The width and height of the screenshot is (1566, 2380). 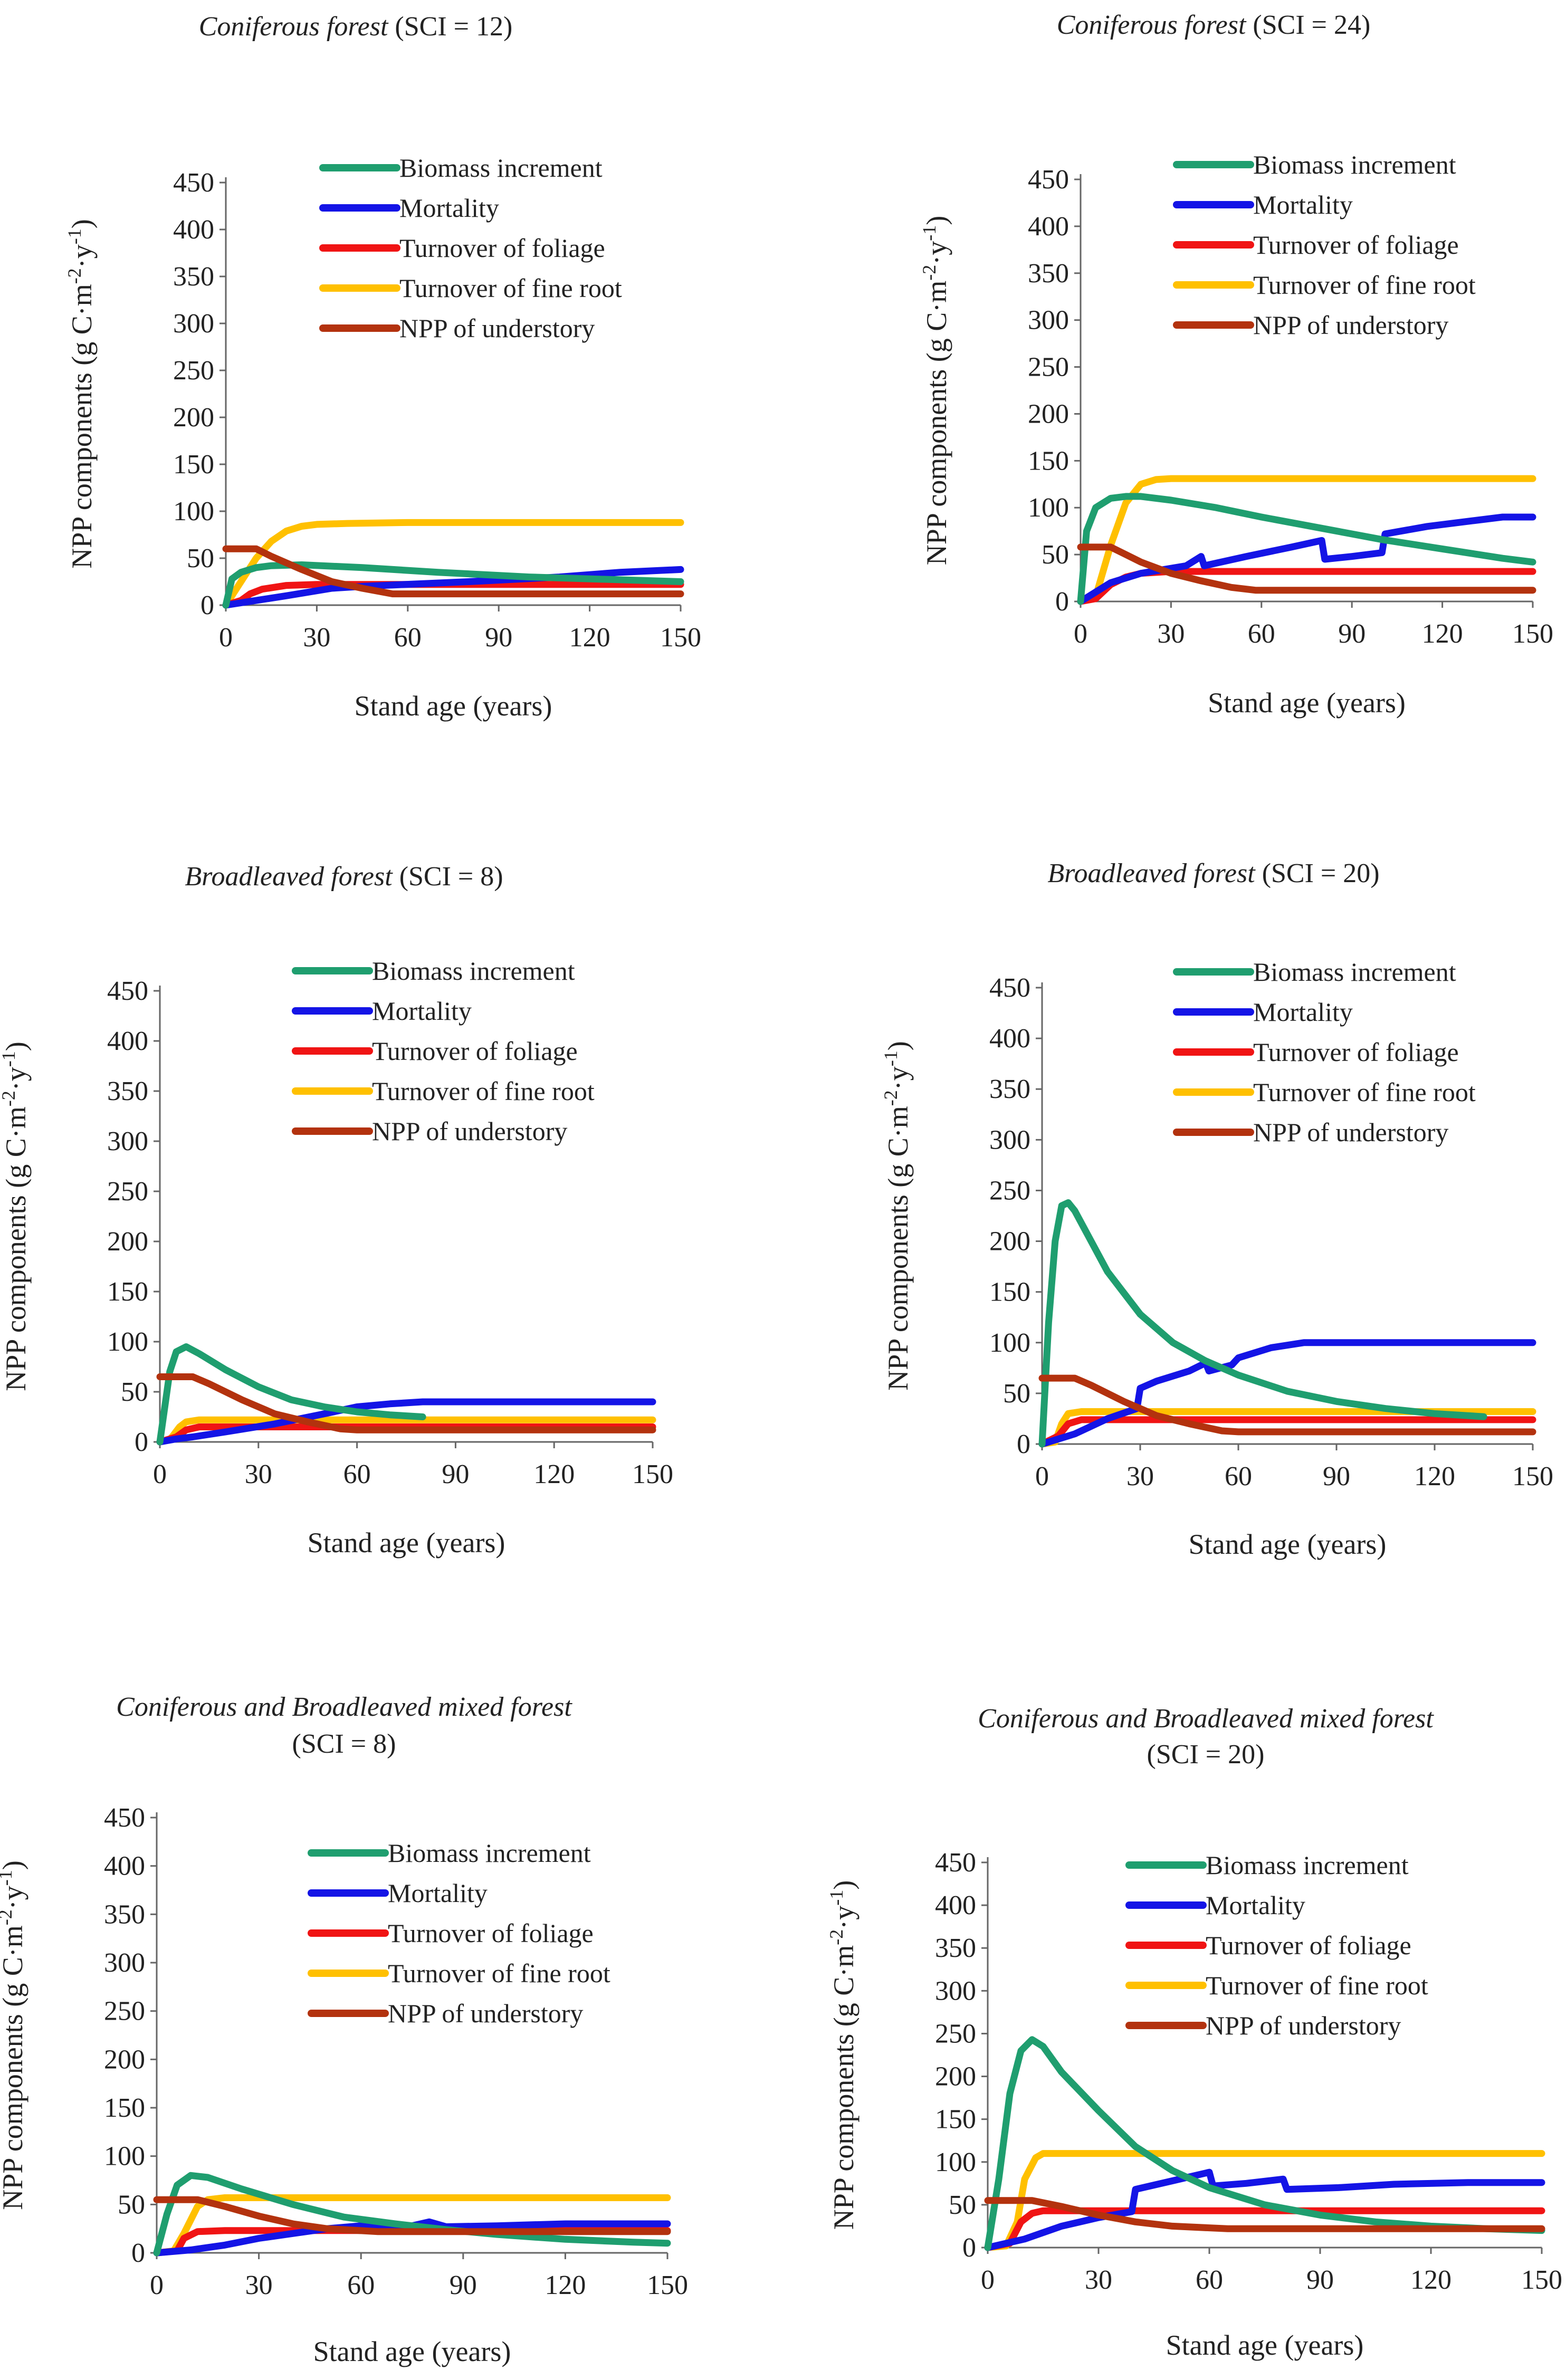 I want to click on series-line-biomass, so click(x=412, y=2214).